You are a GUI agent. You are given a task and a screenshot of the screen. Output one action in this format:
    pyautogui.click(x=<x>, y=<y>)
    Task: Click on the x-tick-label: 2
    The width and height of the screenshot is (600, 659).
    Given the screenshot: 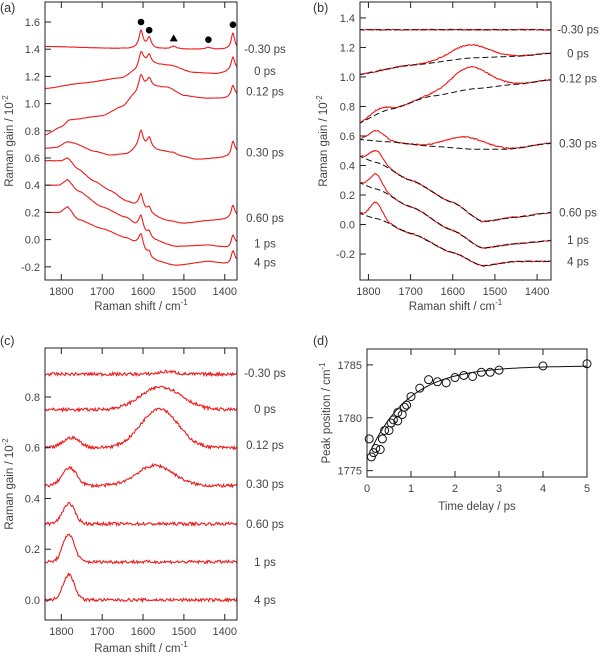 What is the action you would take?
    pyautogui.click(x=455, y=489)
    